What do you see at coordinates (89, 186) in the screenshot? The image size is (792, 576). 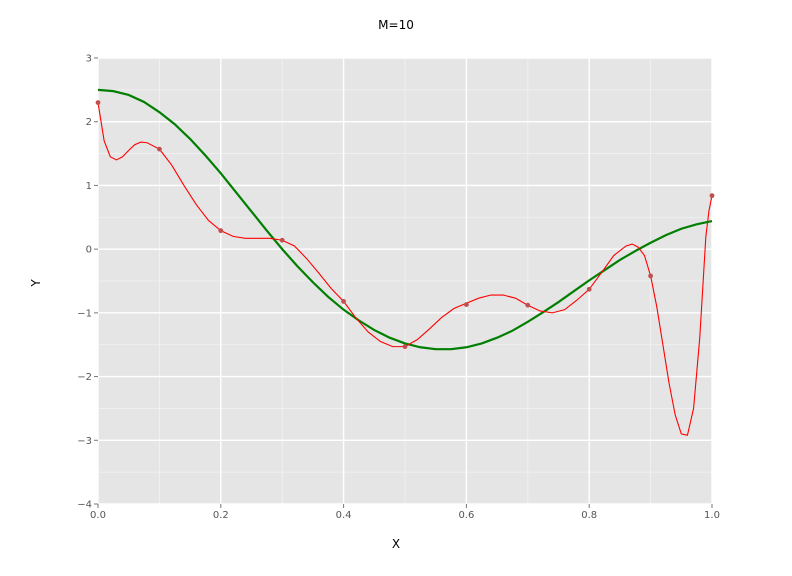 I see `y-tick-label: 1` at bounding box center [89, 186].